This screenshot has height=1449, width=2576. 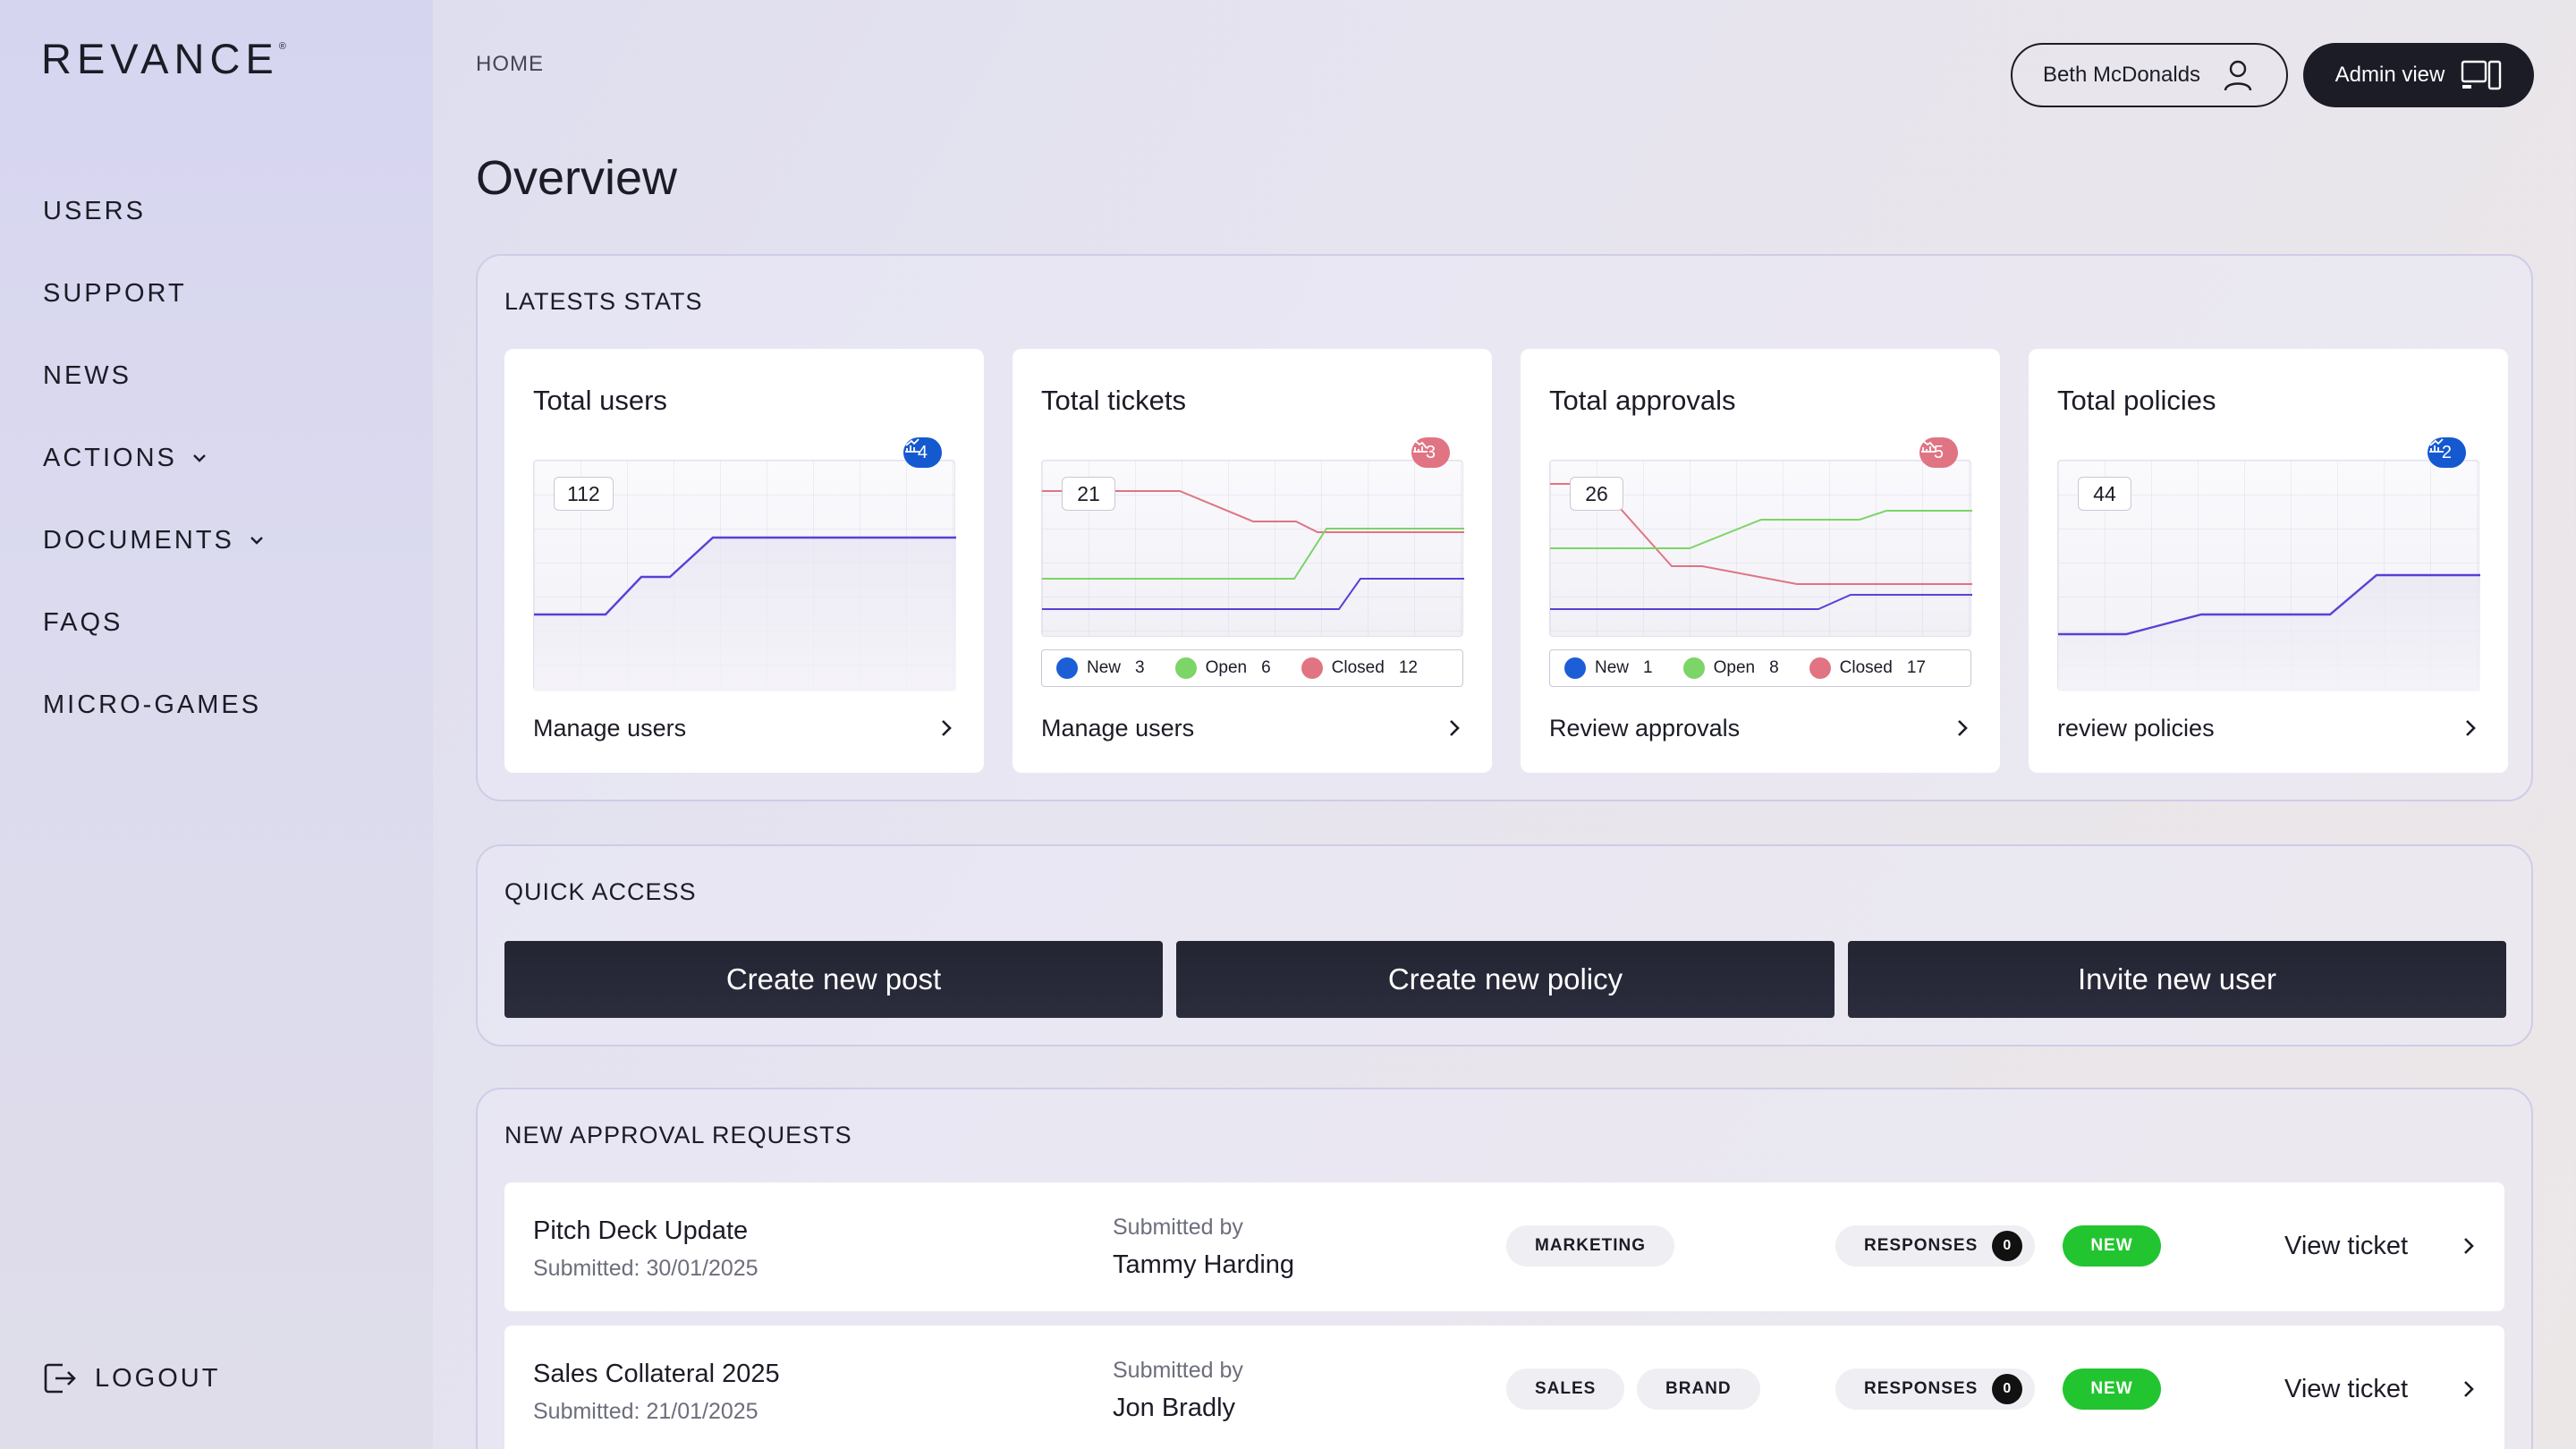 What do you see at coordinates (158, 1378) in the screenshot?
I see `logout-label: LOGOUT` at bounding box center [158, 1378].